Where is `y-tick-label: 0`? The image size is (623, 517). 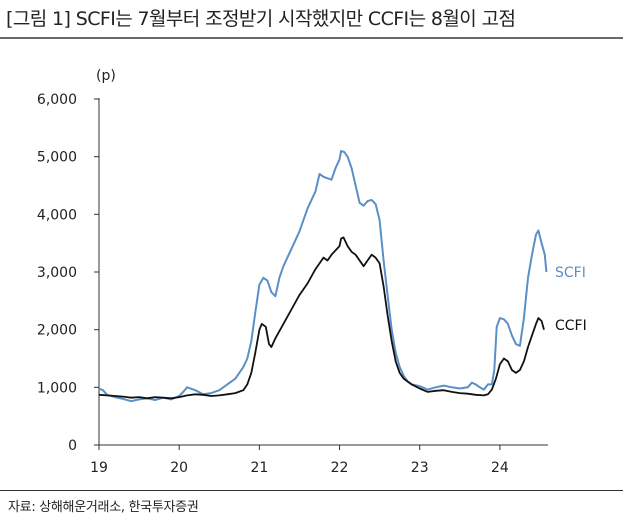
y-tick-label: 0 is located at coordinates (72, 446).